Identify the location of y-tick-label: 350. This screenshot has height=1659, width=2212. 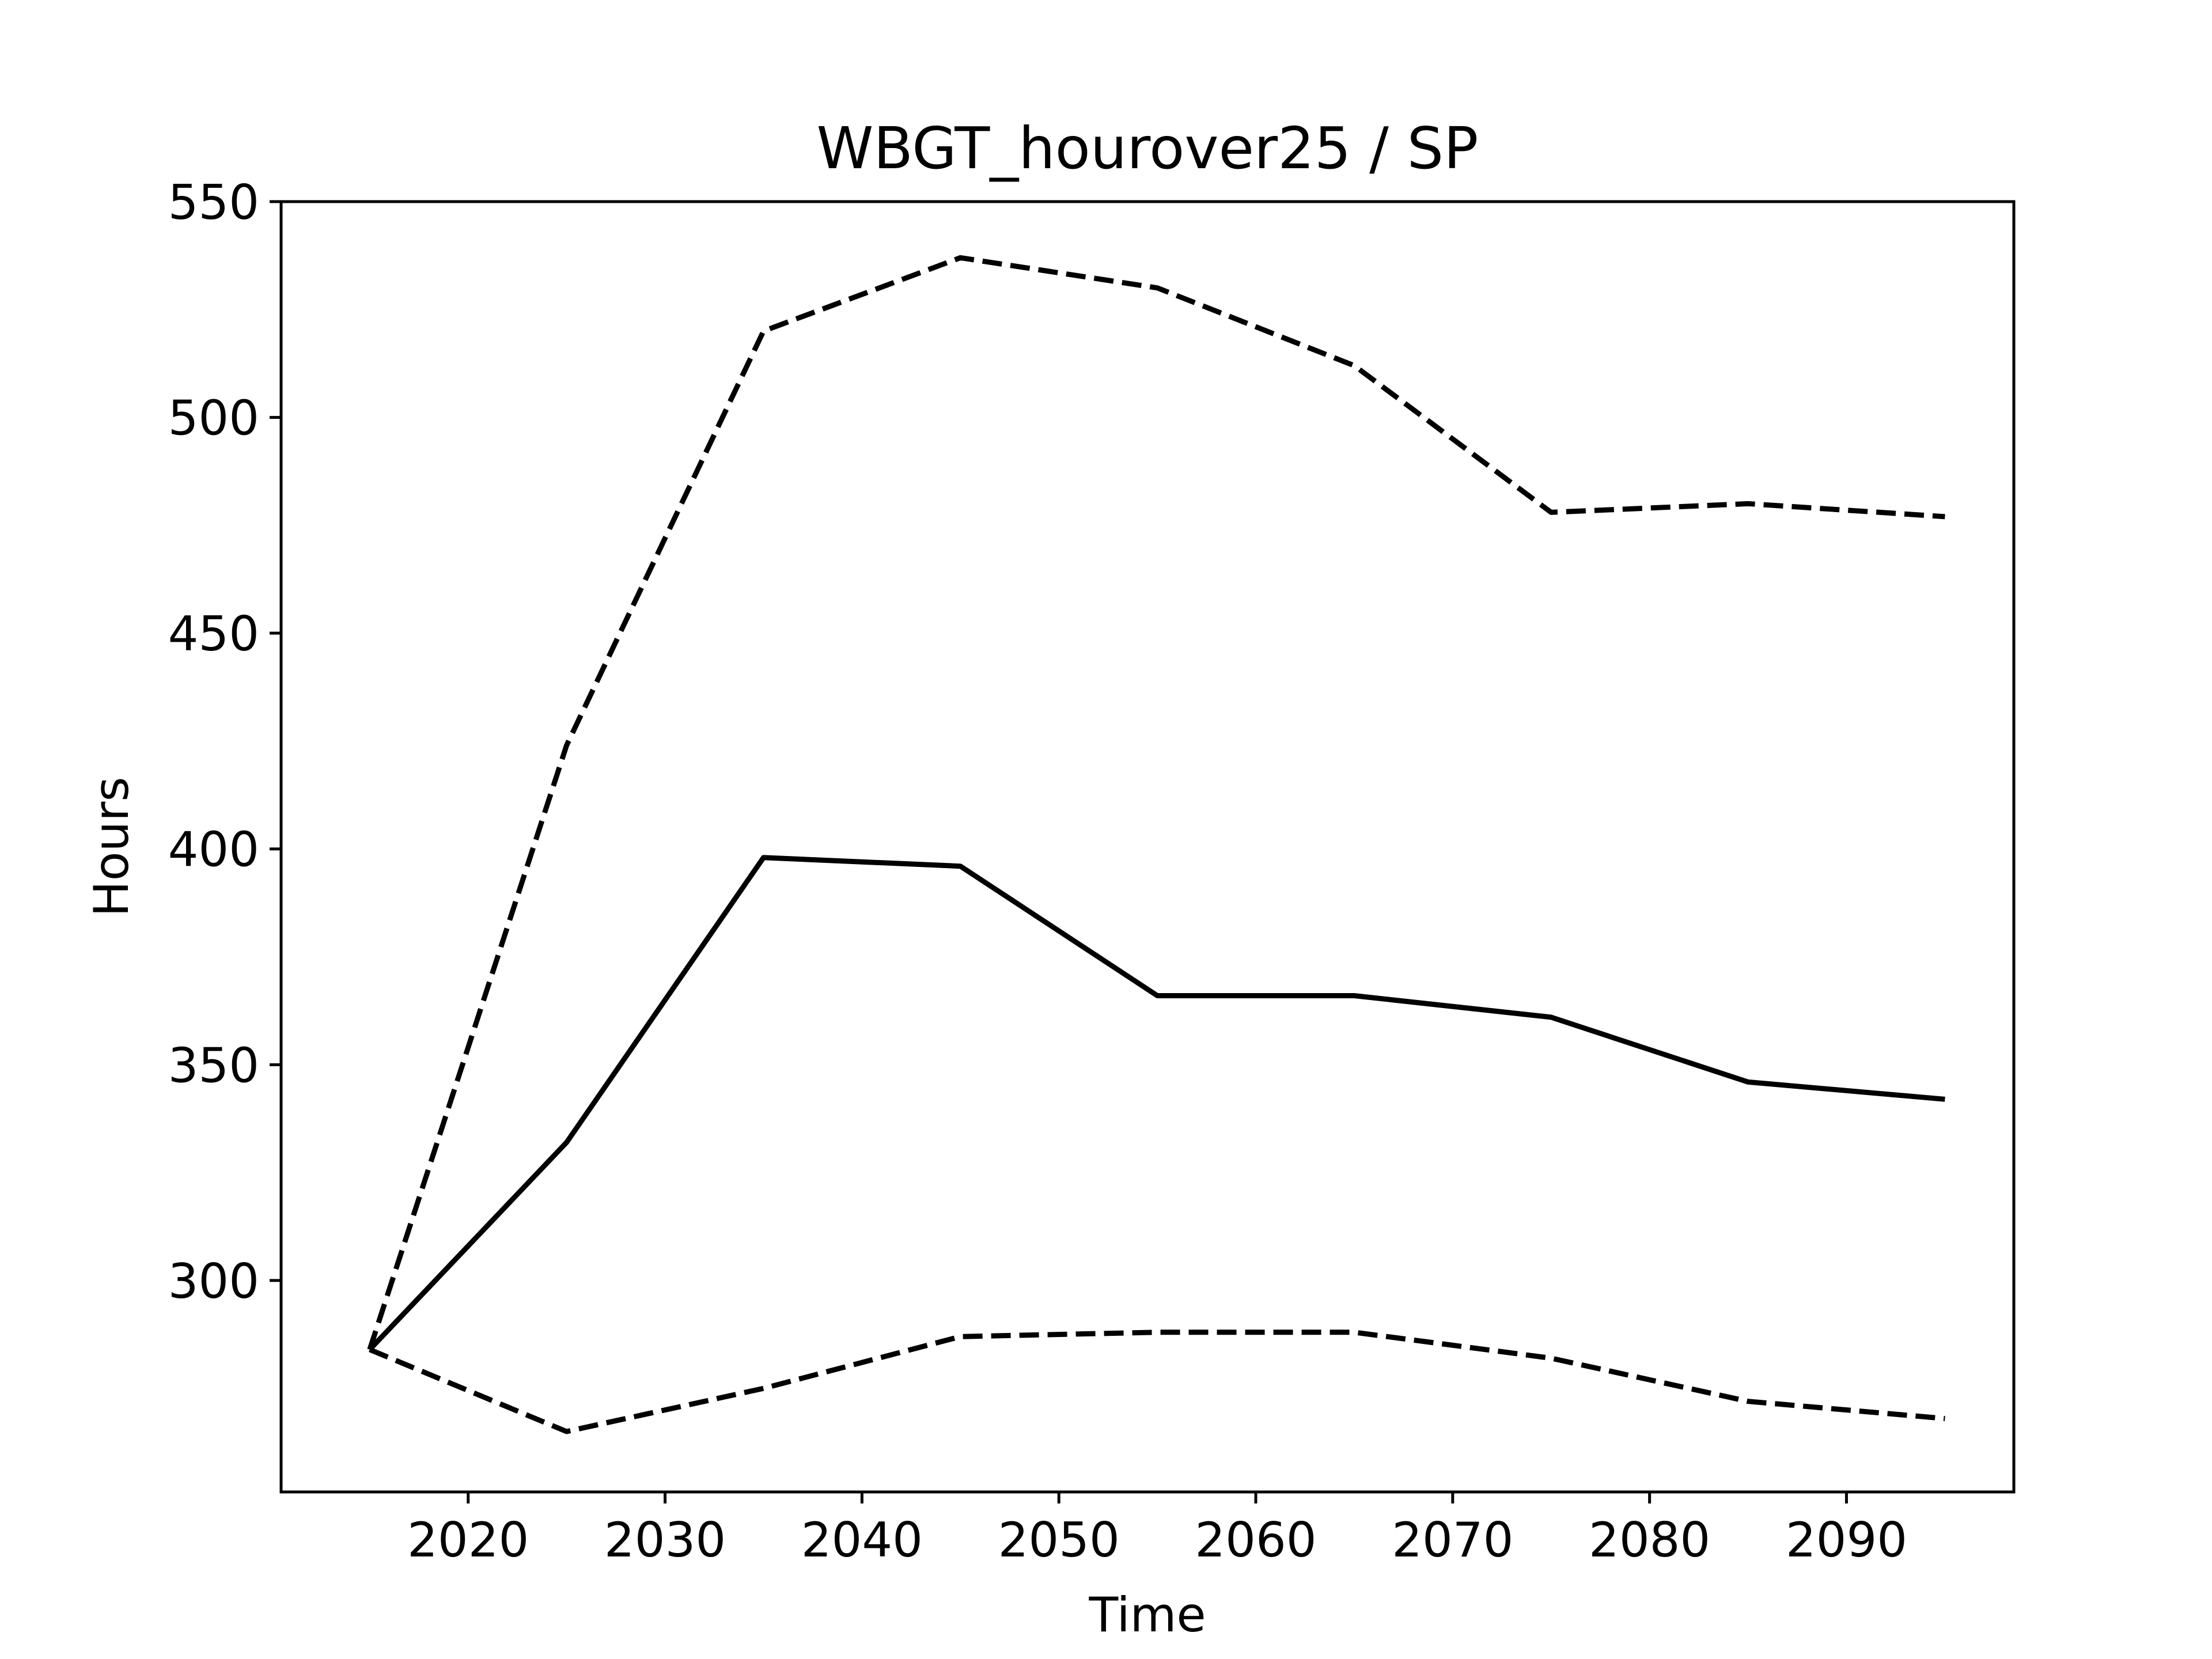
(213, 1065).